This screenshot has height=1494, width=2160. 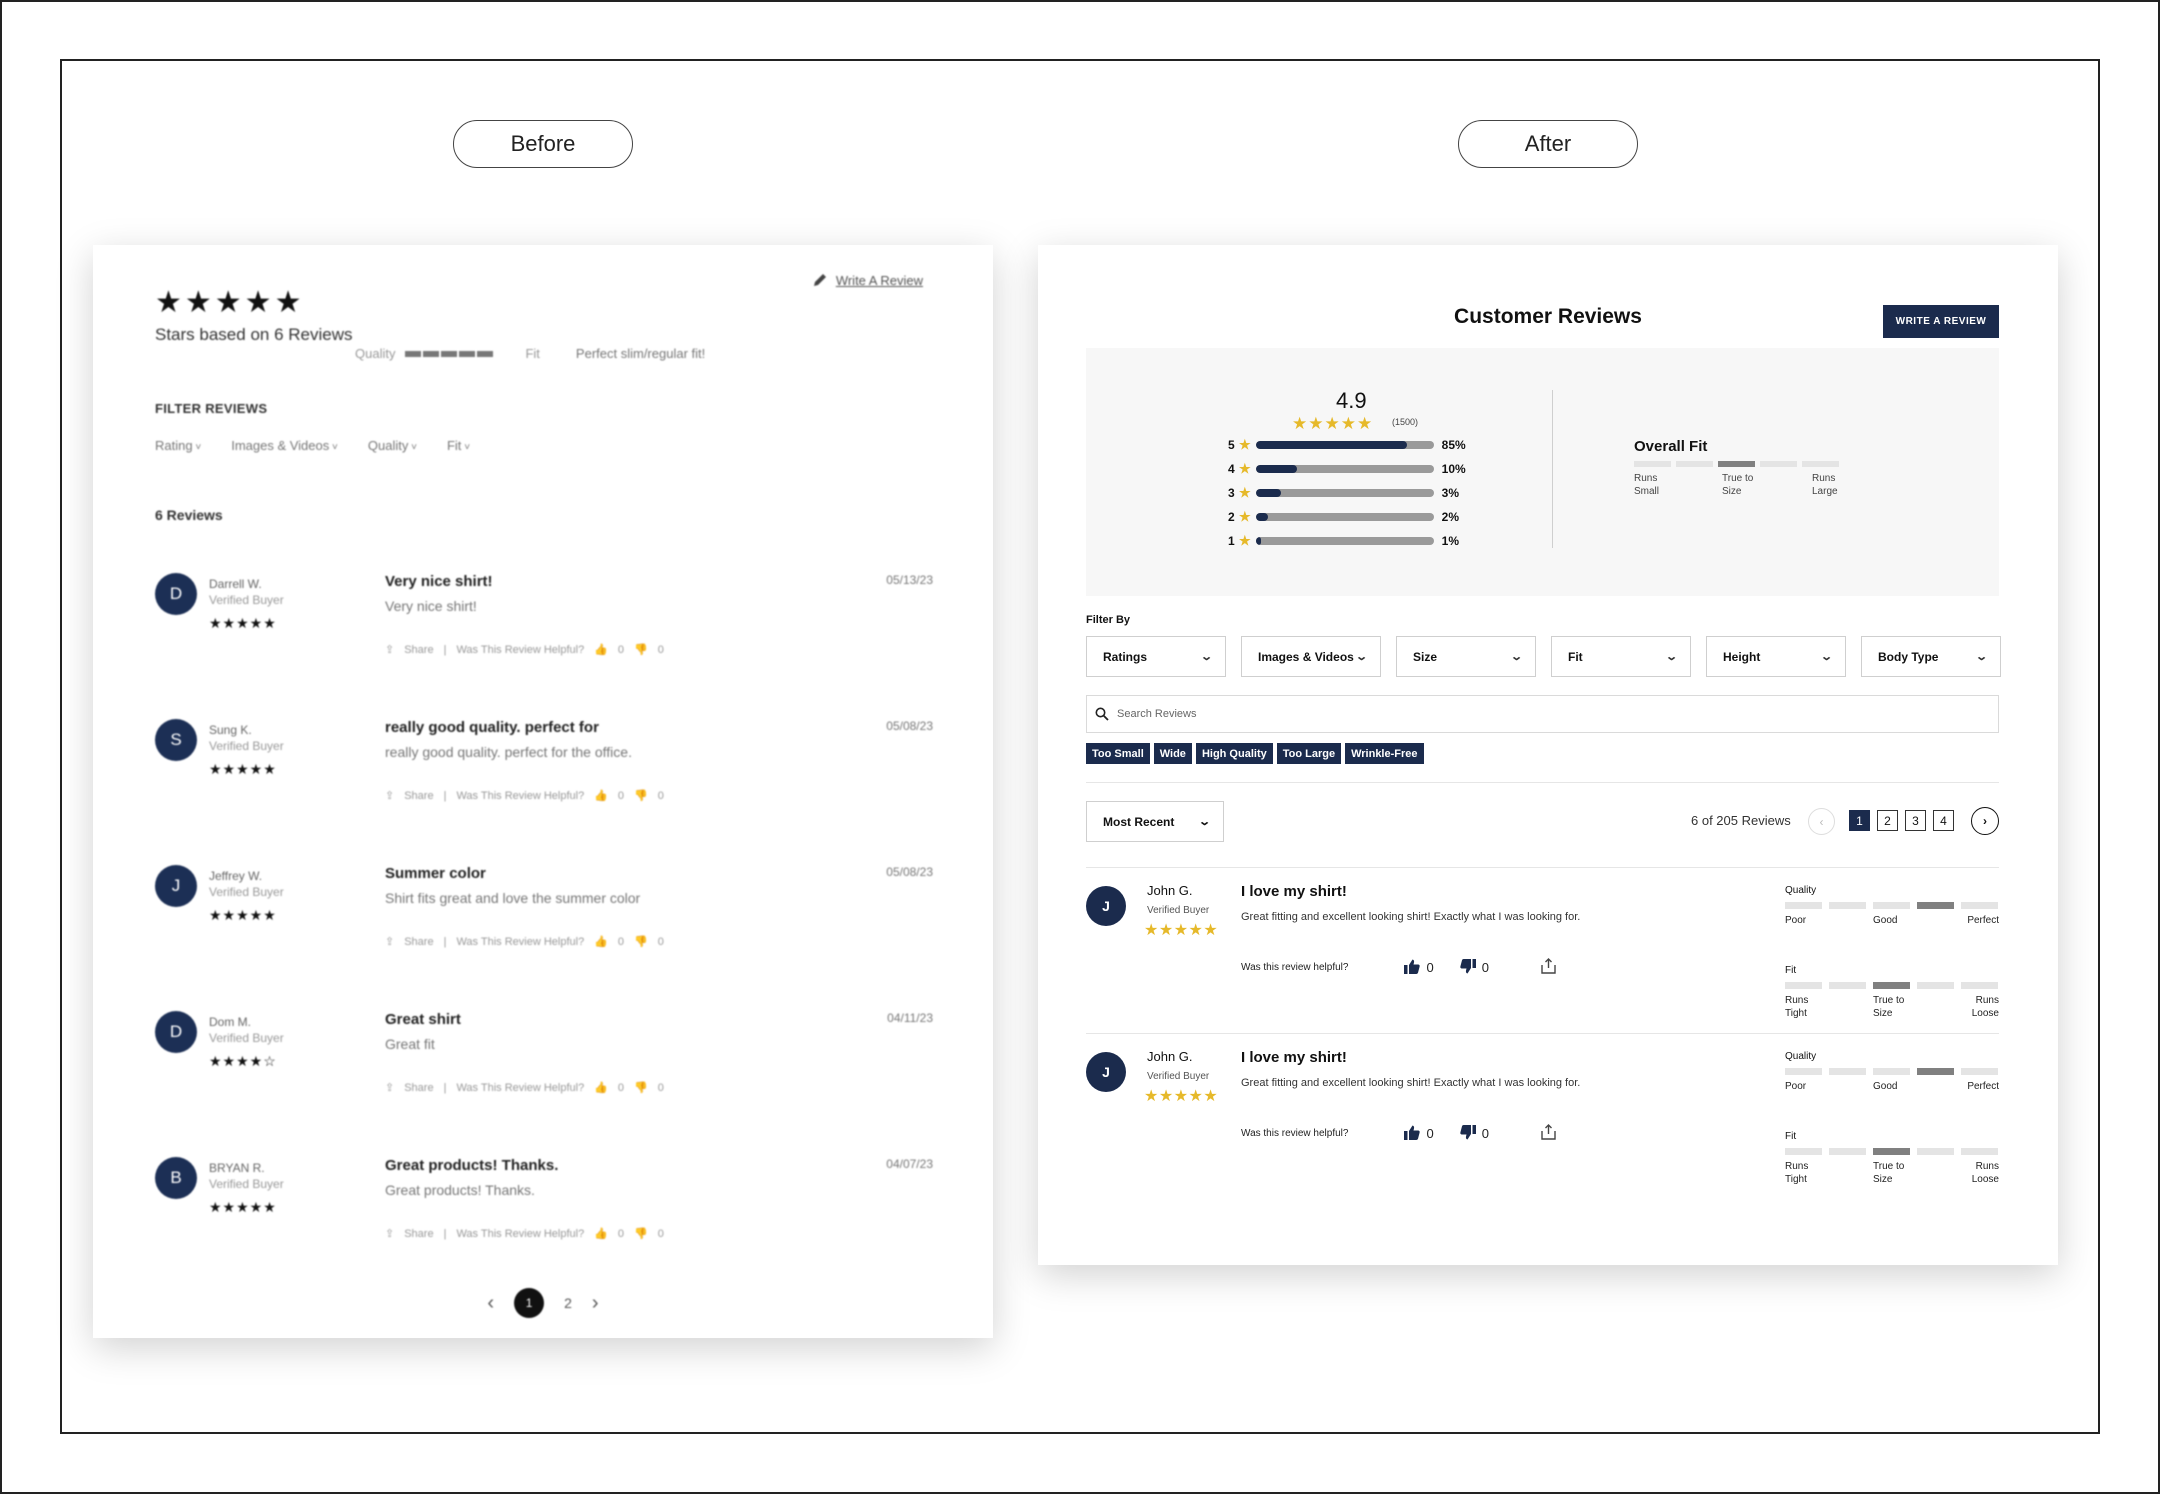 I want to click on filter-quality: Quality, so click(x=392, y=445).